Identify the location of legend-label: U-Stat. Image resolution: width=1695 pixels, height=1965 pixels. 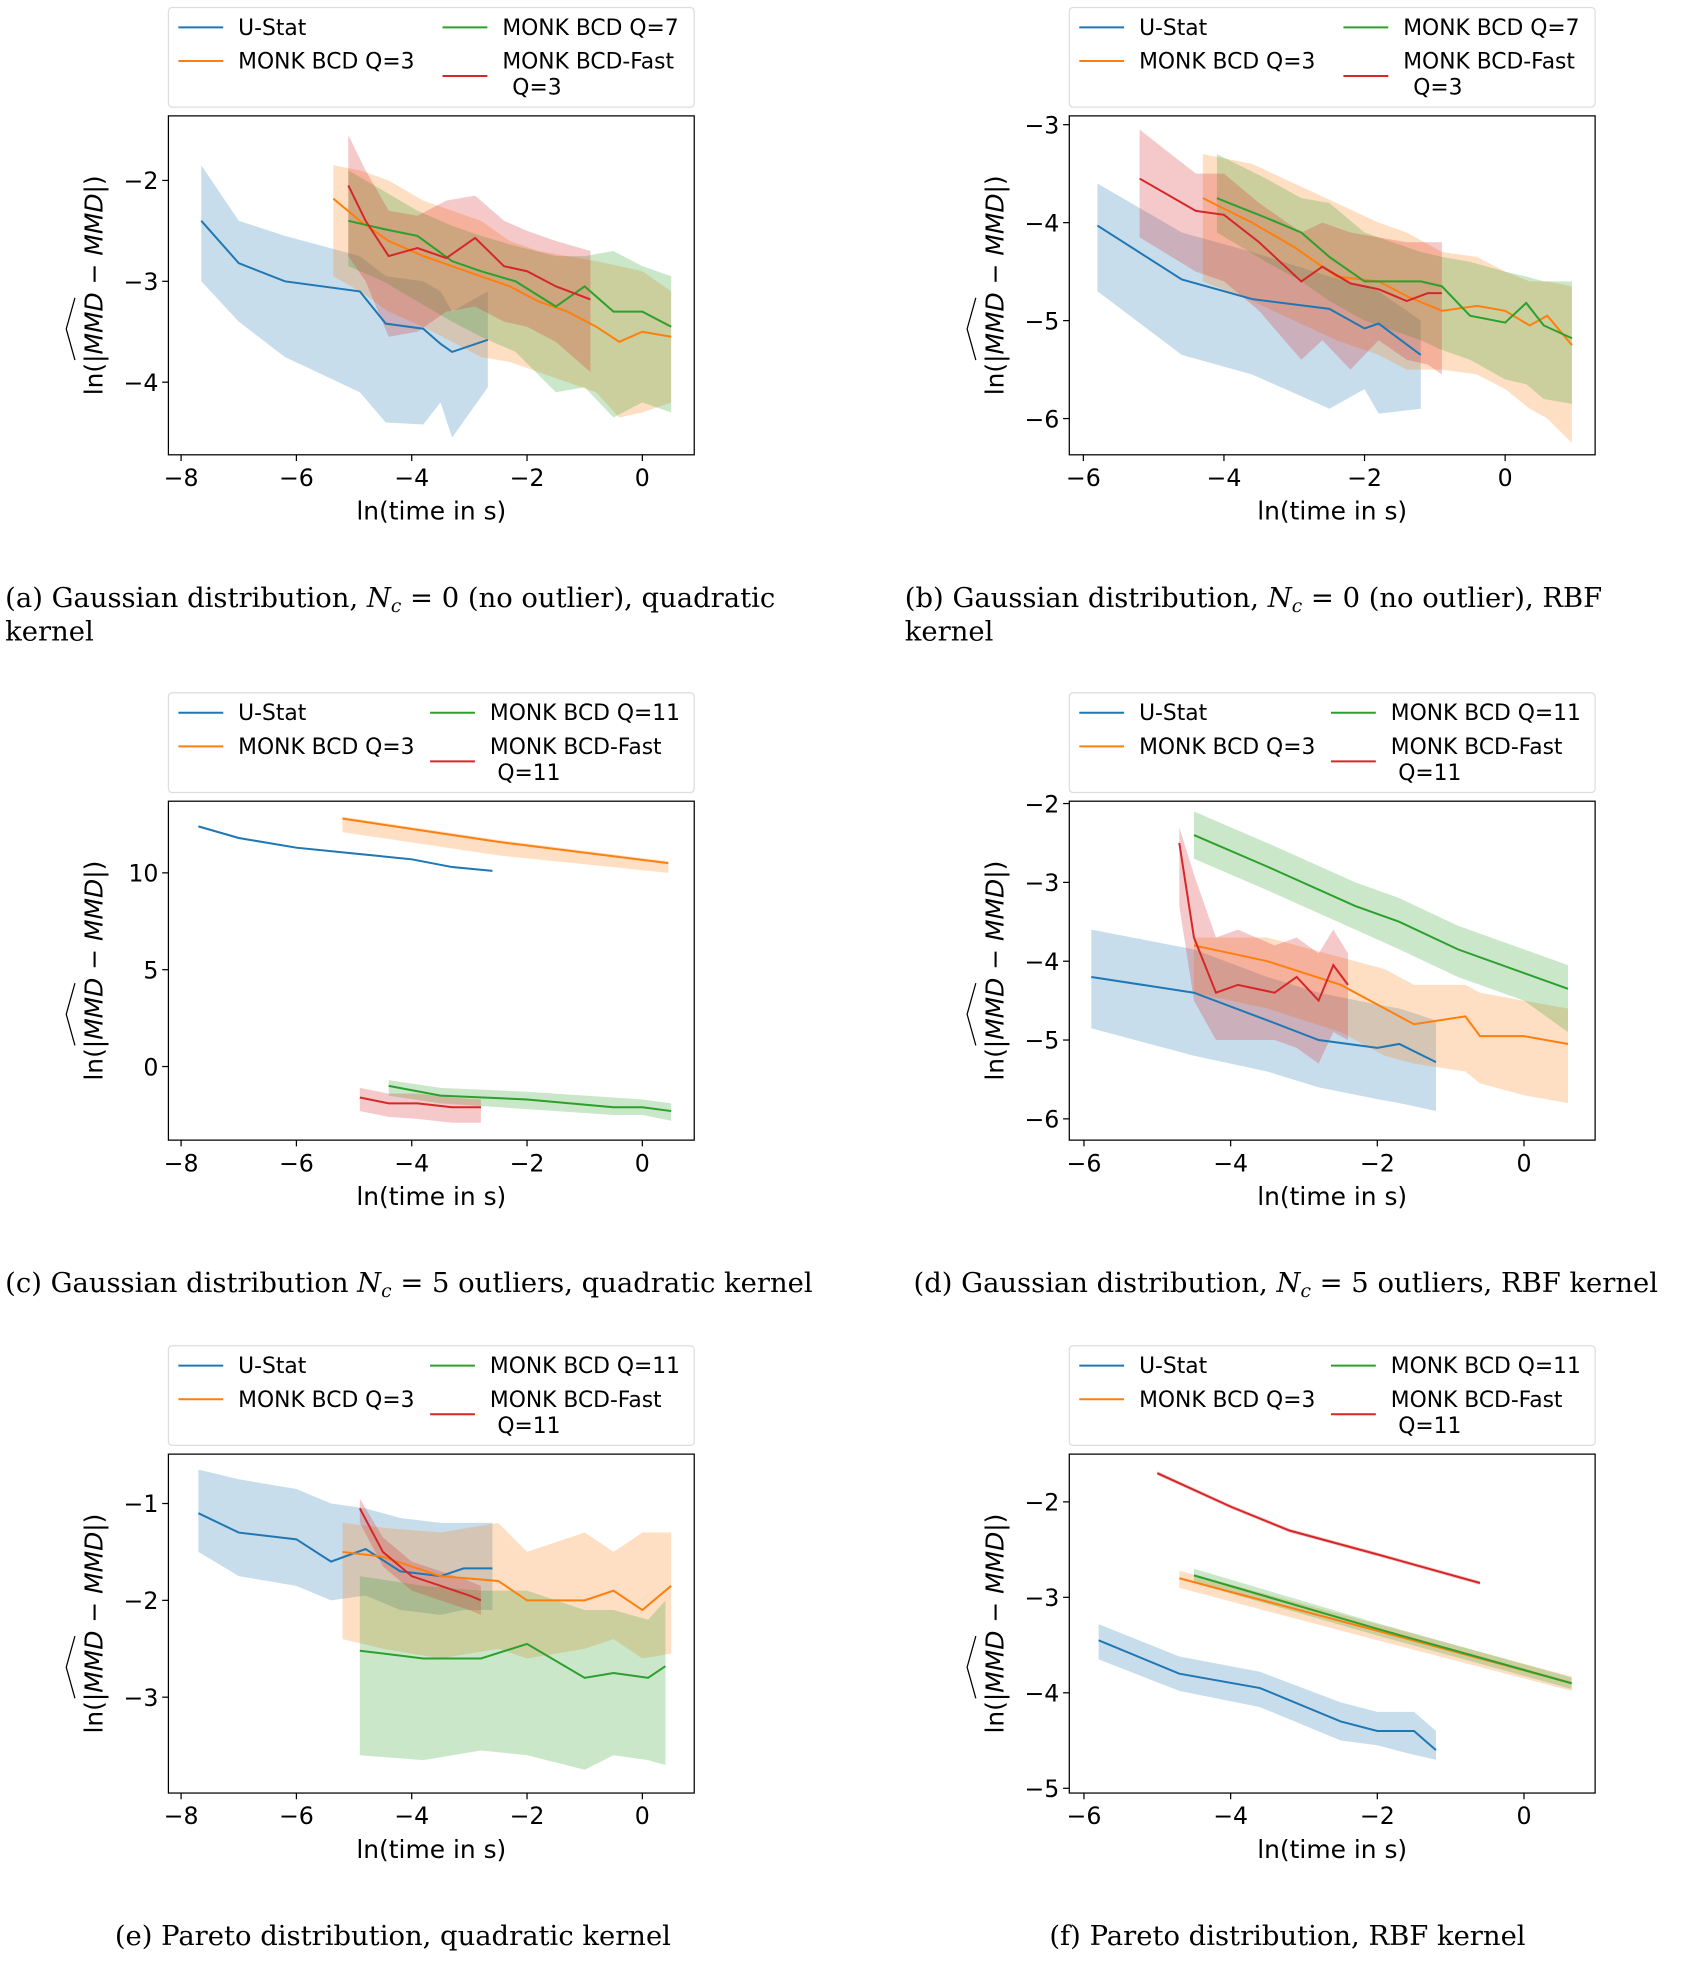
(272, 713).